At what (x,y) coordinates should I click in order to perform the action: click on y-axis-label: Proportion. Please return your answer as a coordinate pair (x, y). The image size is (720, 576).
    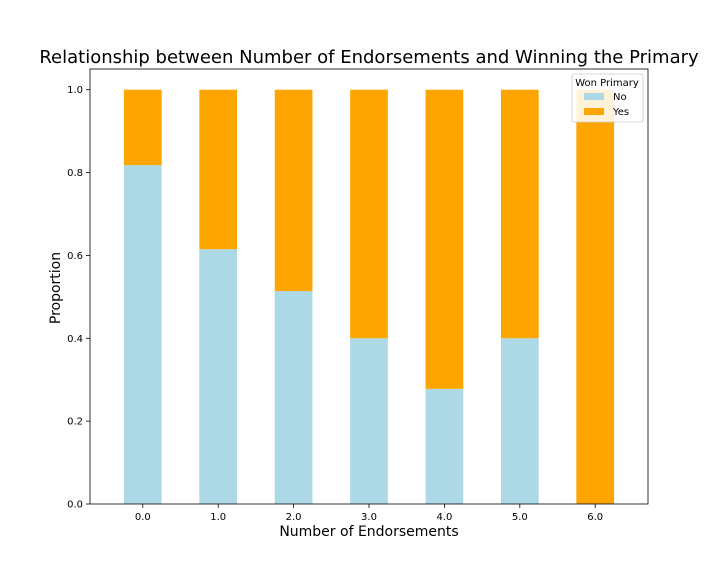
    Looking at the image, I should click on (56, 288).